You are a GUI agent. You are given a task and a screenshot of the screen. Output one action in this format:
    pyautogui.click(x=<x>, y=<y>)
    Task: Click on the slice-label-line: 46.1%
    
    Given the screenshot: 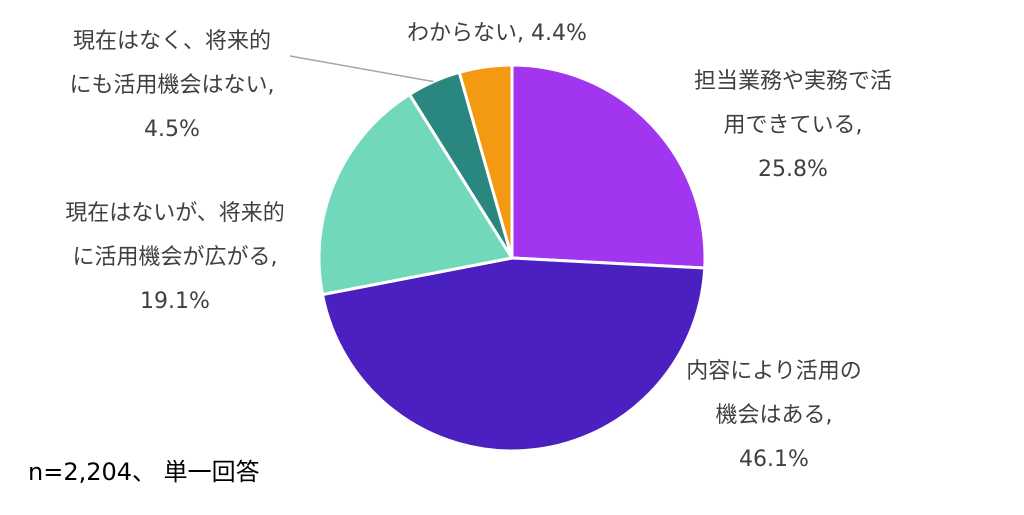 What is the action you would take?
    pyautogui.click(x=774, y=459)
    